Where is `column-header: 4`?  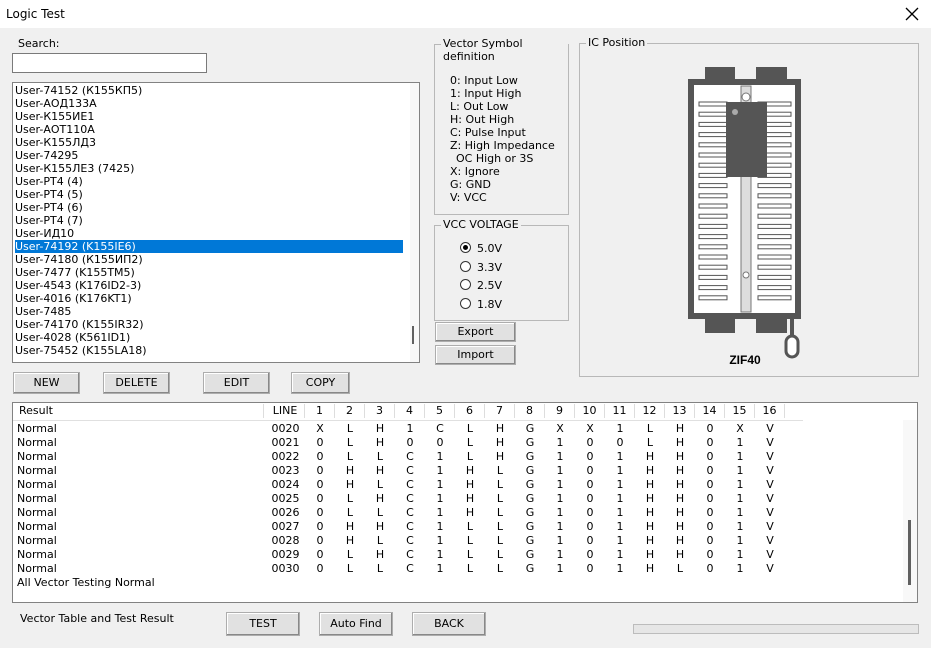
column-header: 4 is located at coordinates (410, 411).